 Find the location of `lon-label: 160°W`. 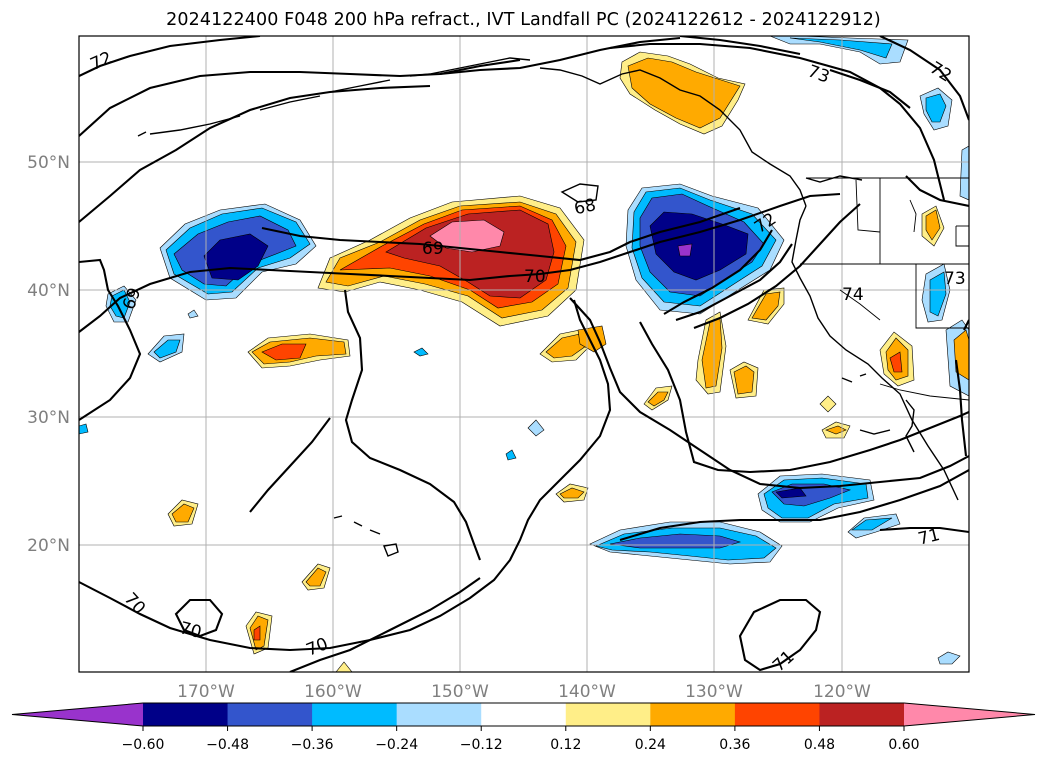

lon-label: 160°W is located at coordinates (333, 692).